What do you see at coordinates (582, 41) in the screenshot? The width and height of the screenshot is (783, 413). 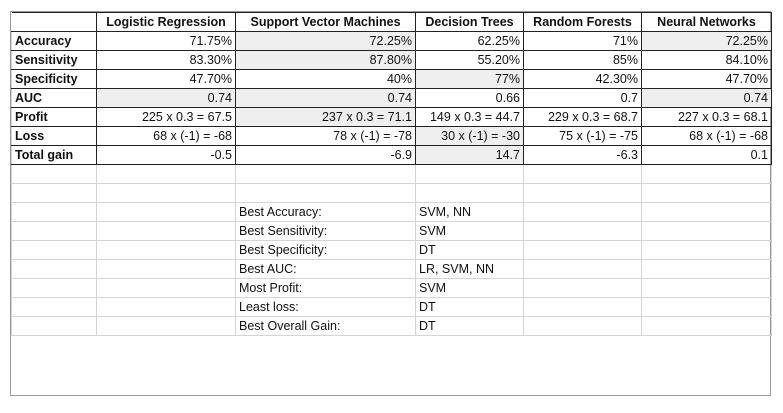 I see `value-cell: 71%` at bounding box center [582, 41].